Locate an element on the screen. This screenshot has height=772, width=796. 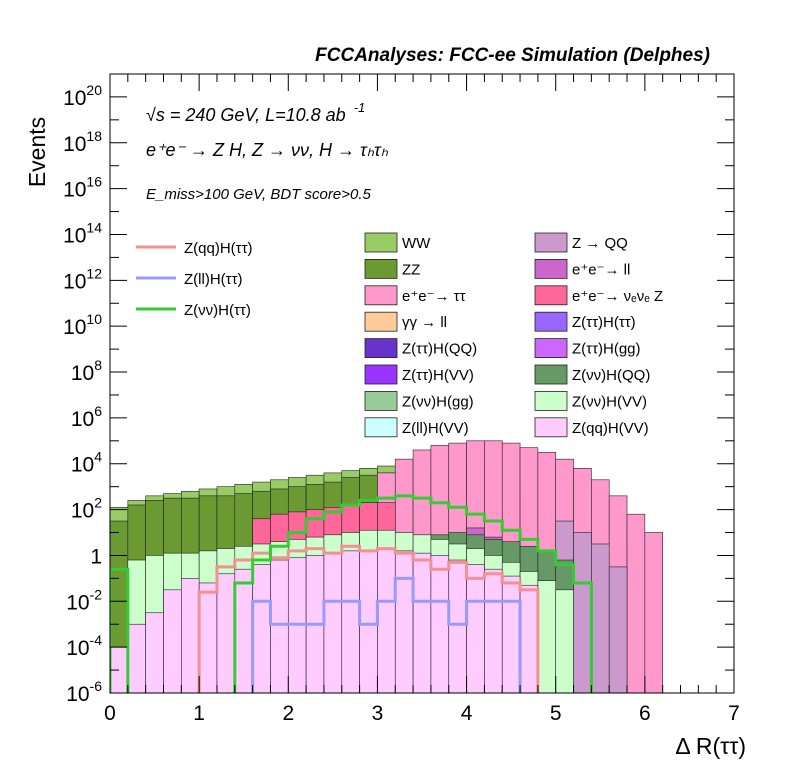
legend-swatch-z-ll-h-vv is located at coordinates (381, 427).